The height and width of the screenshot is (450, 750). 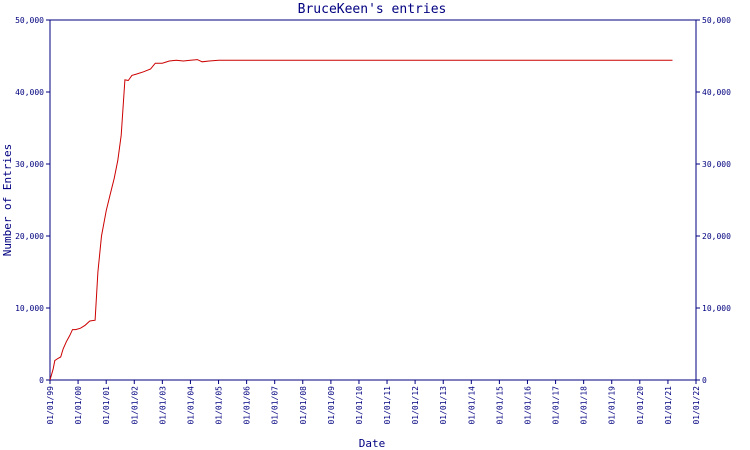 I want to click on y-tick-label-right: 40,000, so click(x=716, y=92).